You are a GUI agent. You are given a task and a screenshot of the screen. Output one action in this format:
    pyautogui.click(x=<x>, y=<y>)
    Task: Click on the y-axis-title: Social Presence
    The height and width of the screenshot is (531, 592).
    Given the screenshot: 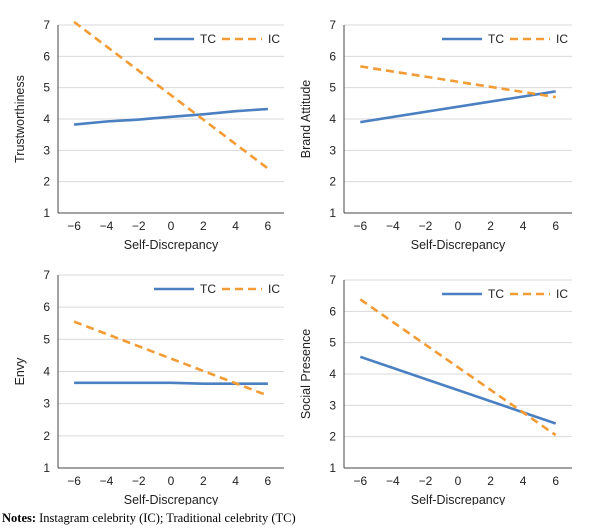 What is the action you would take?
    pyautogui.click(x=306, y=374)
    